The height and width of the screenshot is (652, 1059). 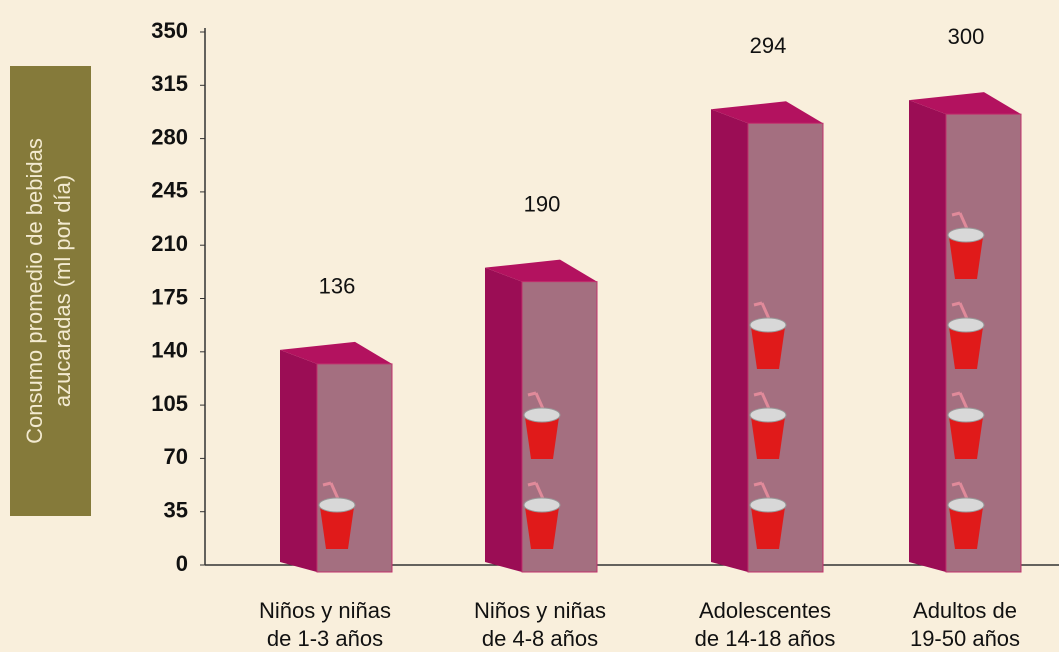 I want to click on value-label: 300, so click(x=966, y=36).